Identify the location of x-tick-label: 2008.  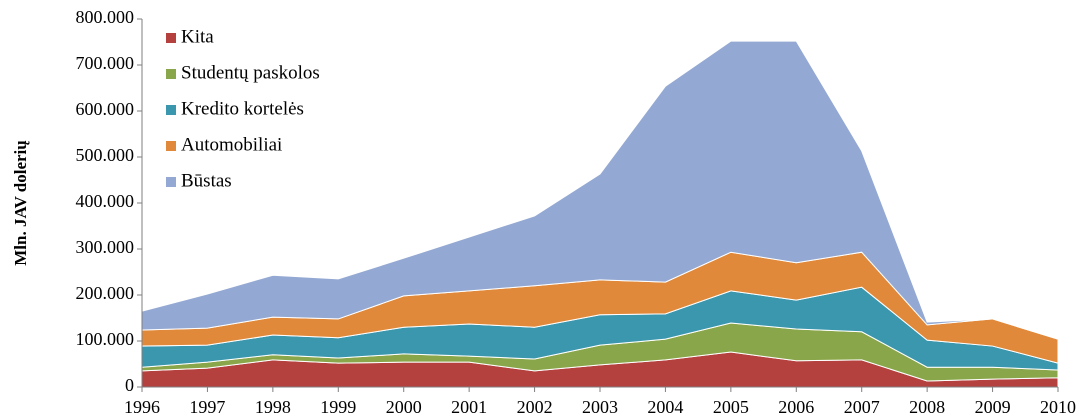
(927, 407).